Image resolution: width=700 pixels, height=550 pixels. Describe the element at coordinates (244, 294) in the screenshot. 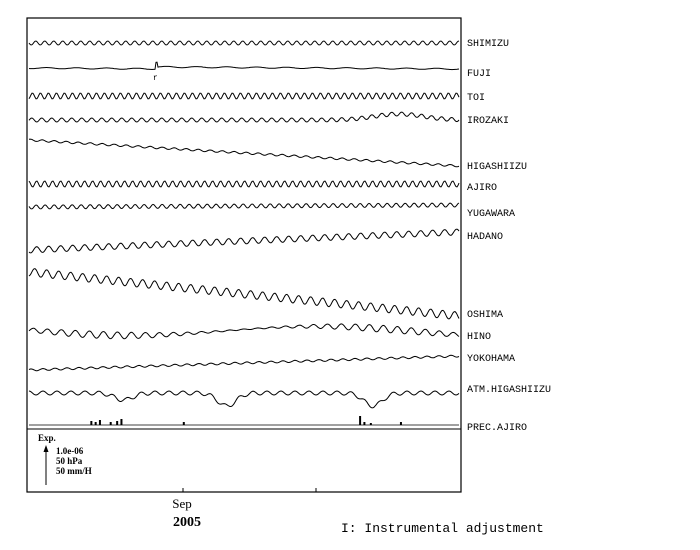

I see `trace-oshima` at that location.